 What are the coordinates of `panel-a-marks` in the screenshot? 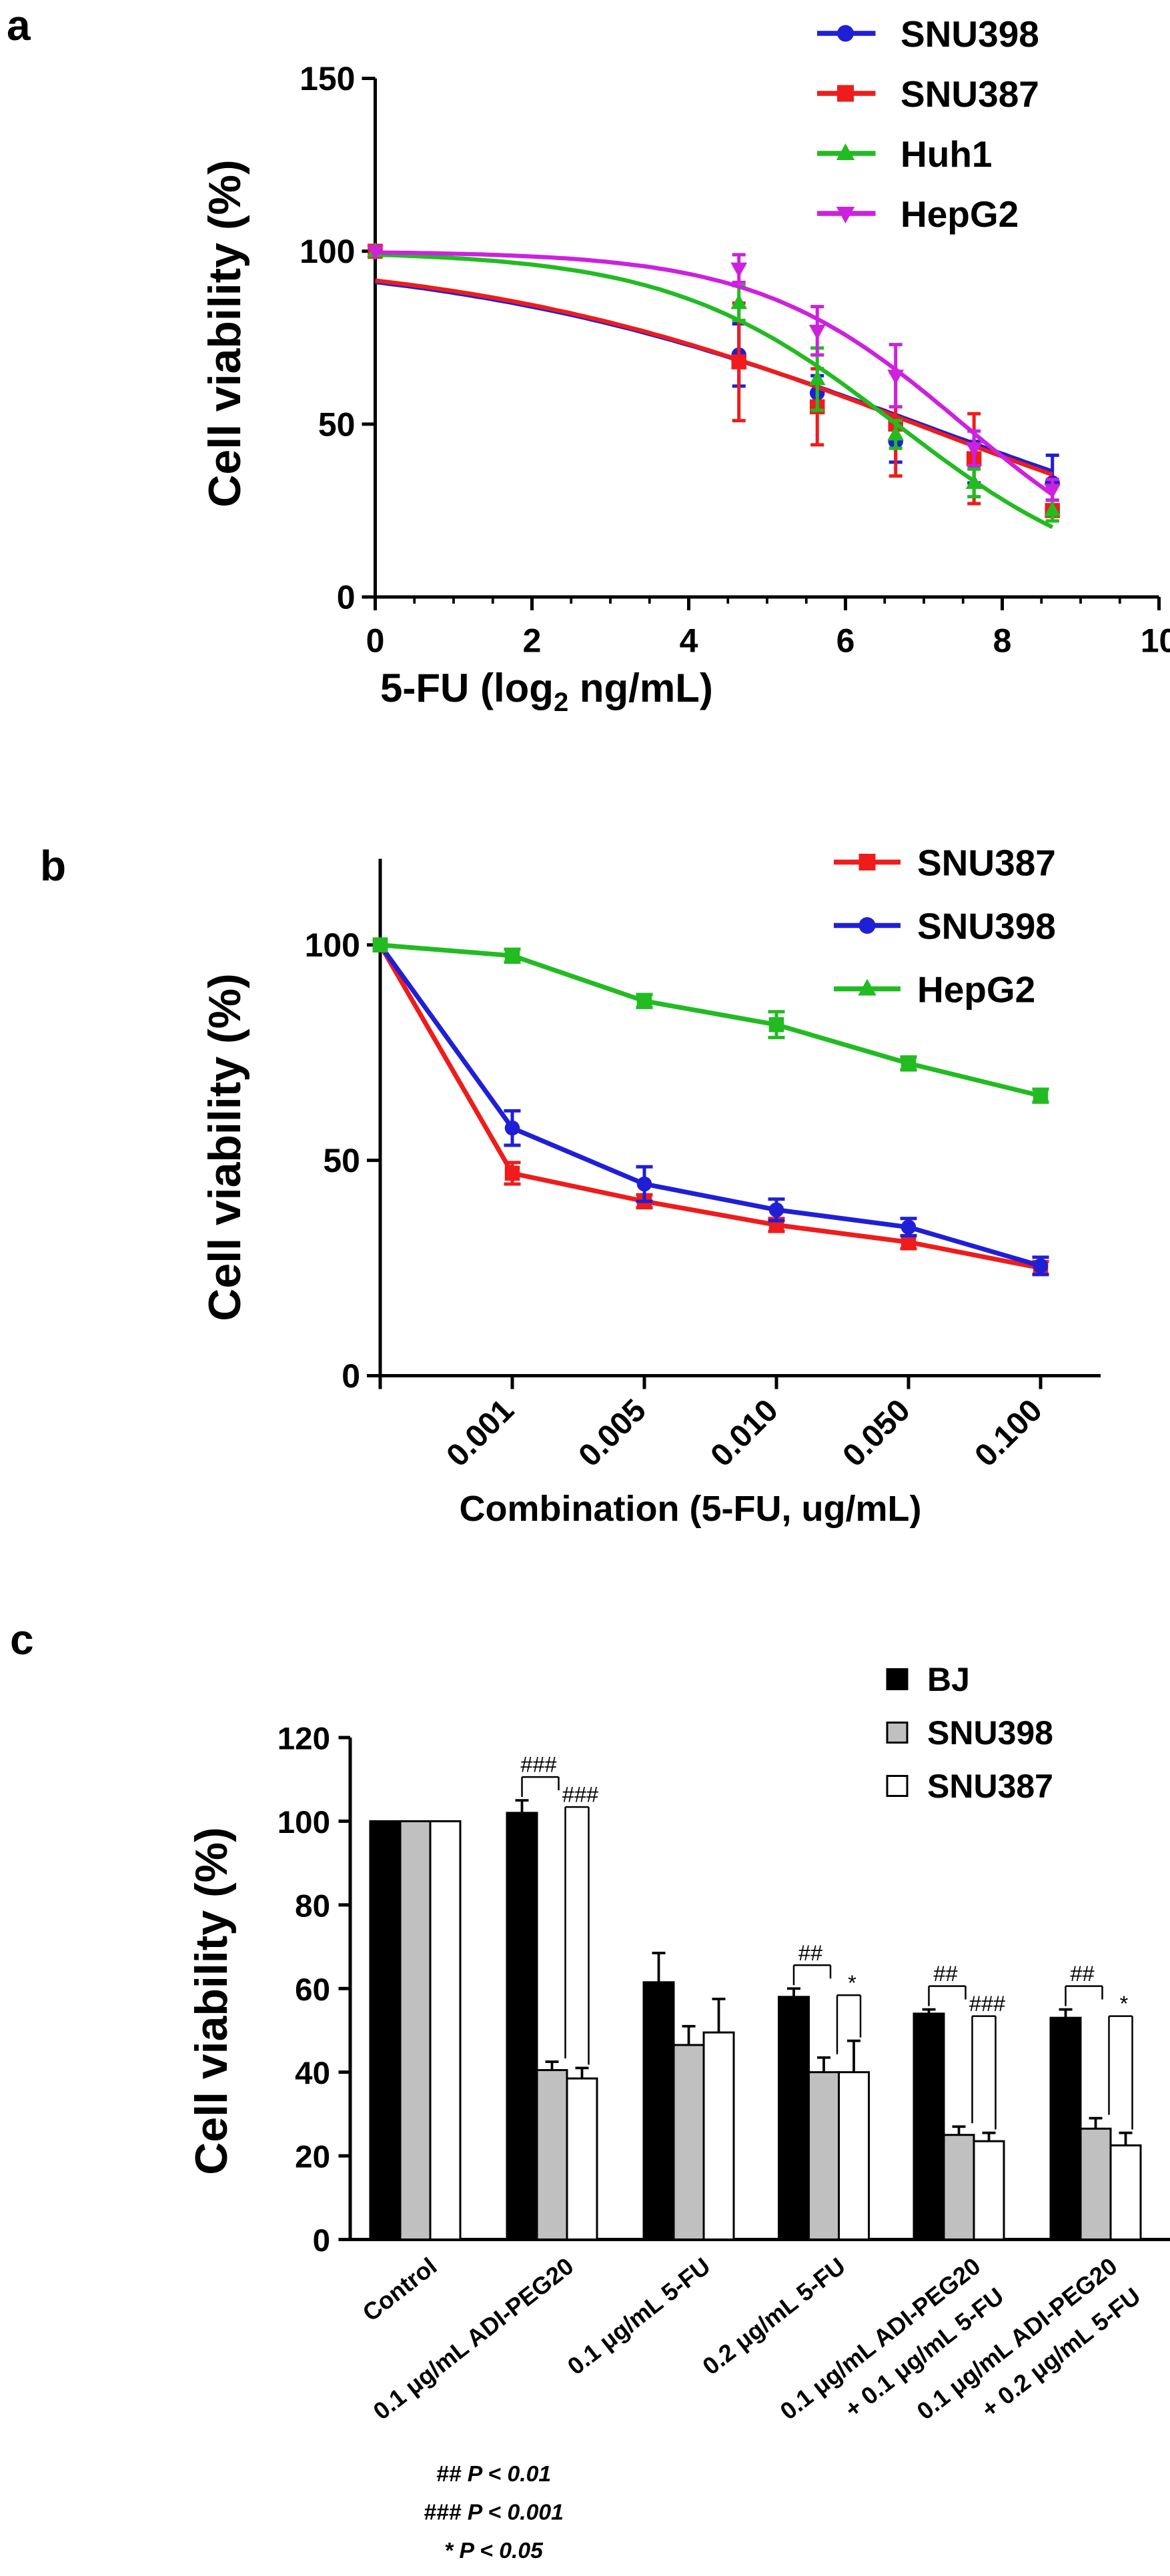 It's located at (714, 386).